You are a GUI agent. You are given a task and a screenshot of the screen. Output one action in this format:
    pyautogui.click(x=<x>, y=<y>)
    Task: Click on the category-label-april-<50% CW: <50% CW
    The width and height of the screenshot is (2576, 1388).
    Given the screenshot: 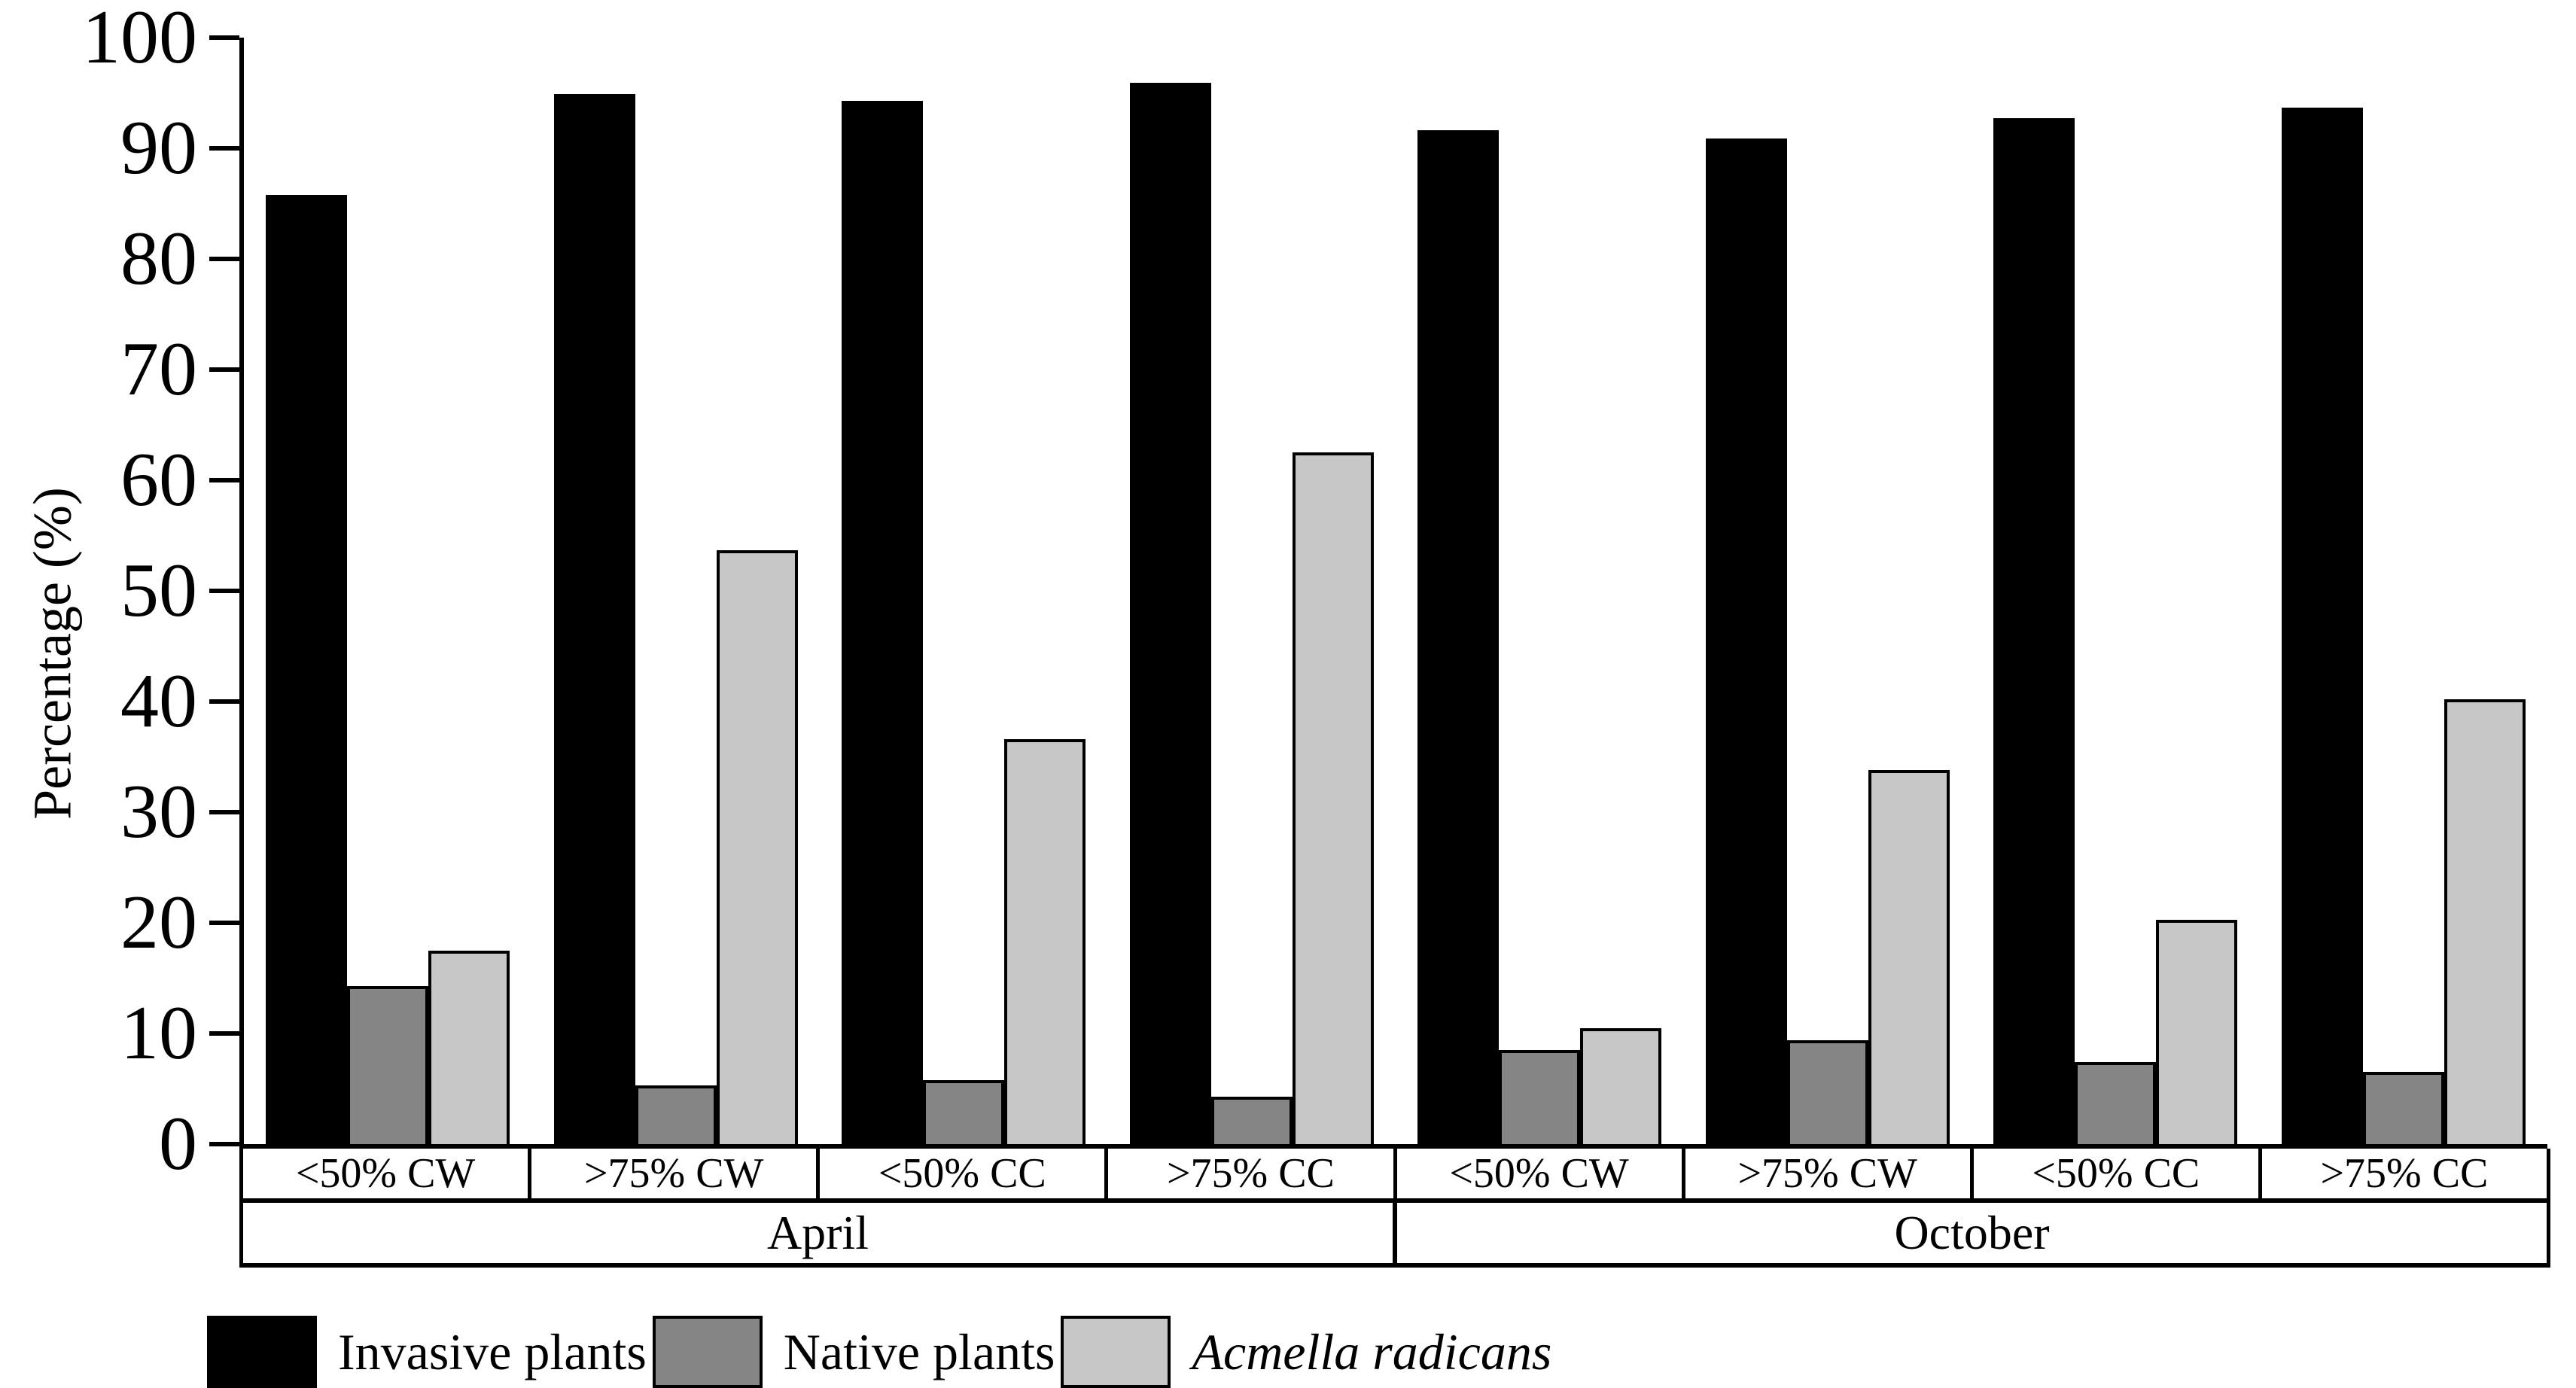 What is the action you would take?
    pyautogui.click(x=385, y=1173)
    